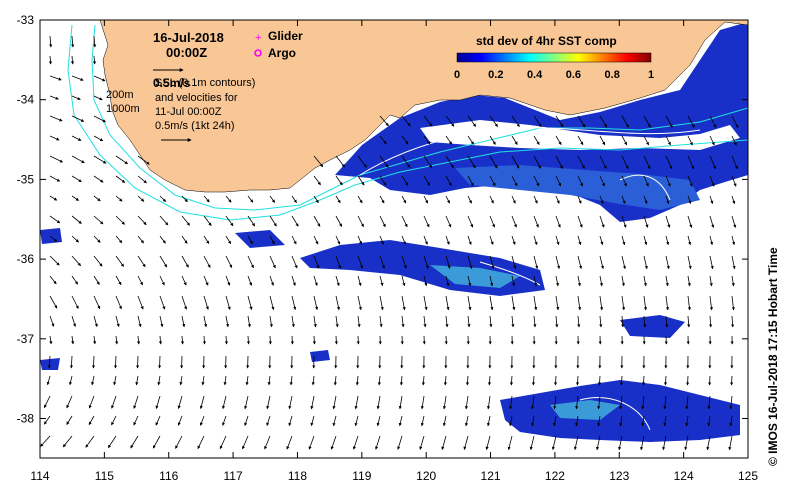 Image resolution: width=790 pixels, height=492 pixels. Describe the element at coordinates (258, 38) in the screenshot. I see `glider-marker-icon: +` at that location.